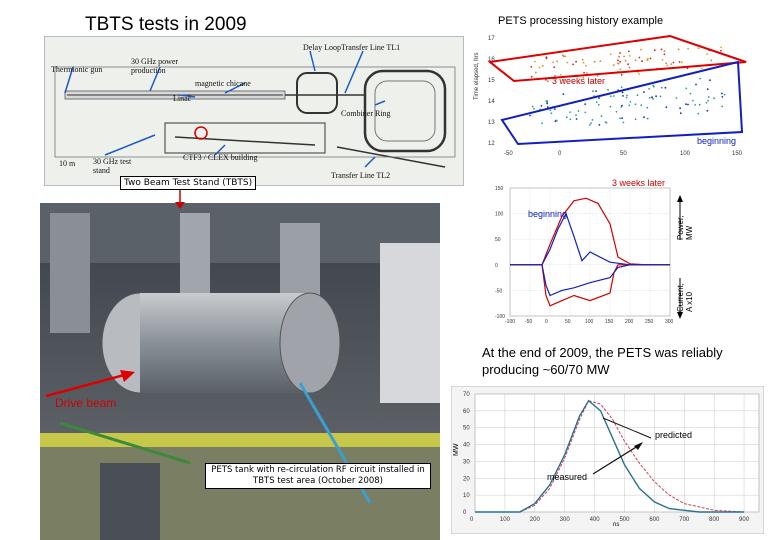  Describe the element at coordinates (649, 322) in the screenshot. I see `pc-x-tick: 250` at that location.